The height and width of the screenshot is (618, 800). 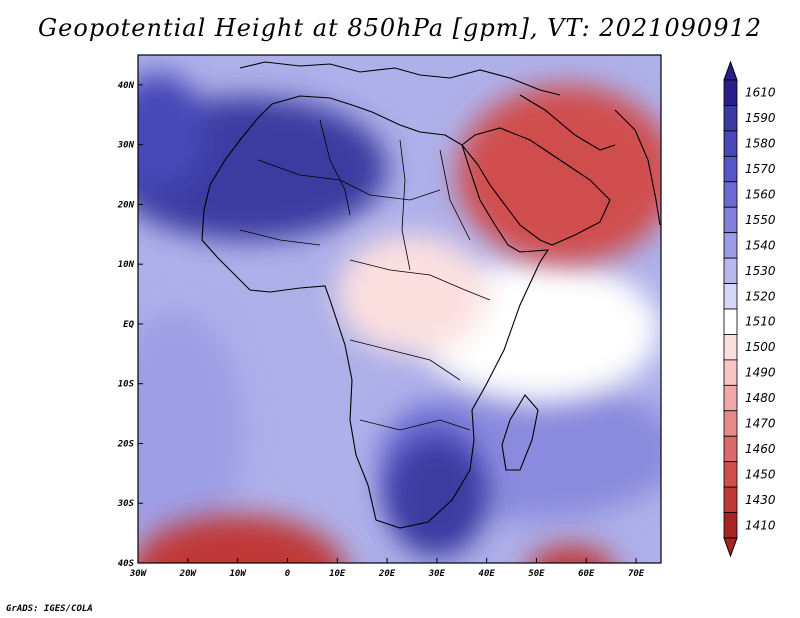 What do you see at coordinates (405, 205) in the screenshot?
I see `chad-sudan-border` at bounding box center [405, 205].